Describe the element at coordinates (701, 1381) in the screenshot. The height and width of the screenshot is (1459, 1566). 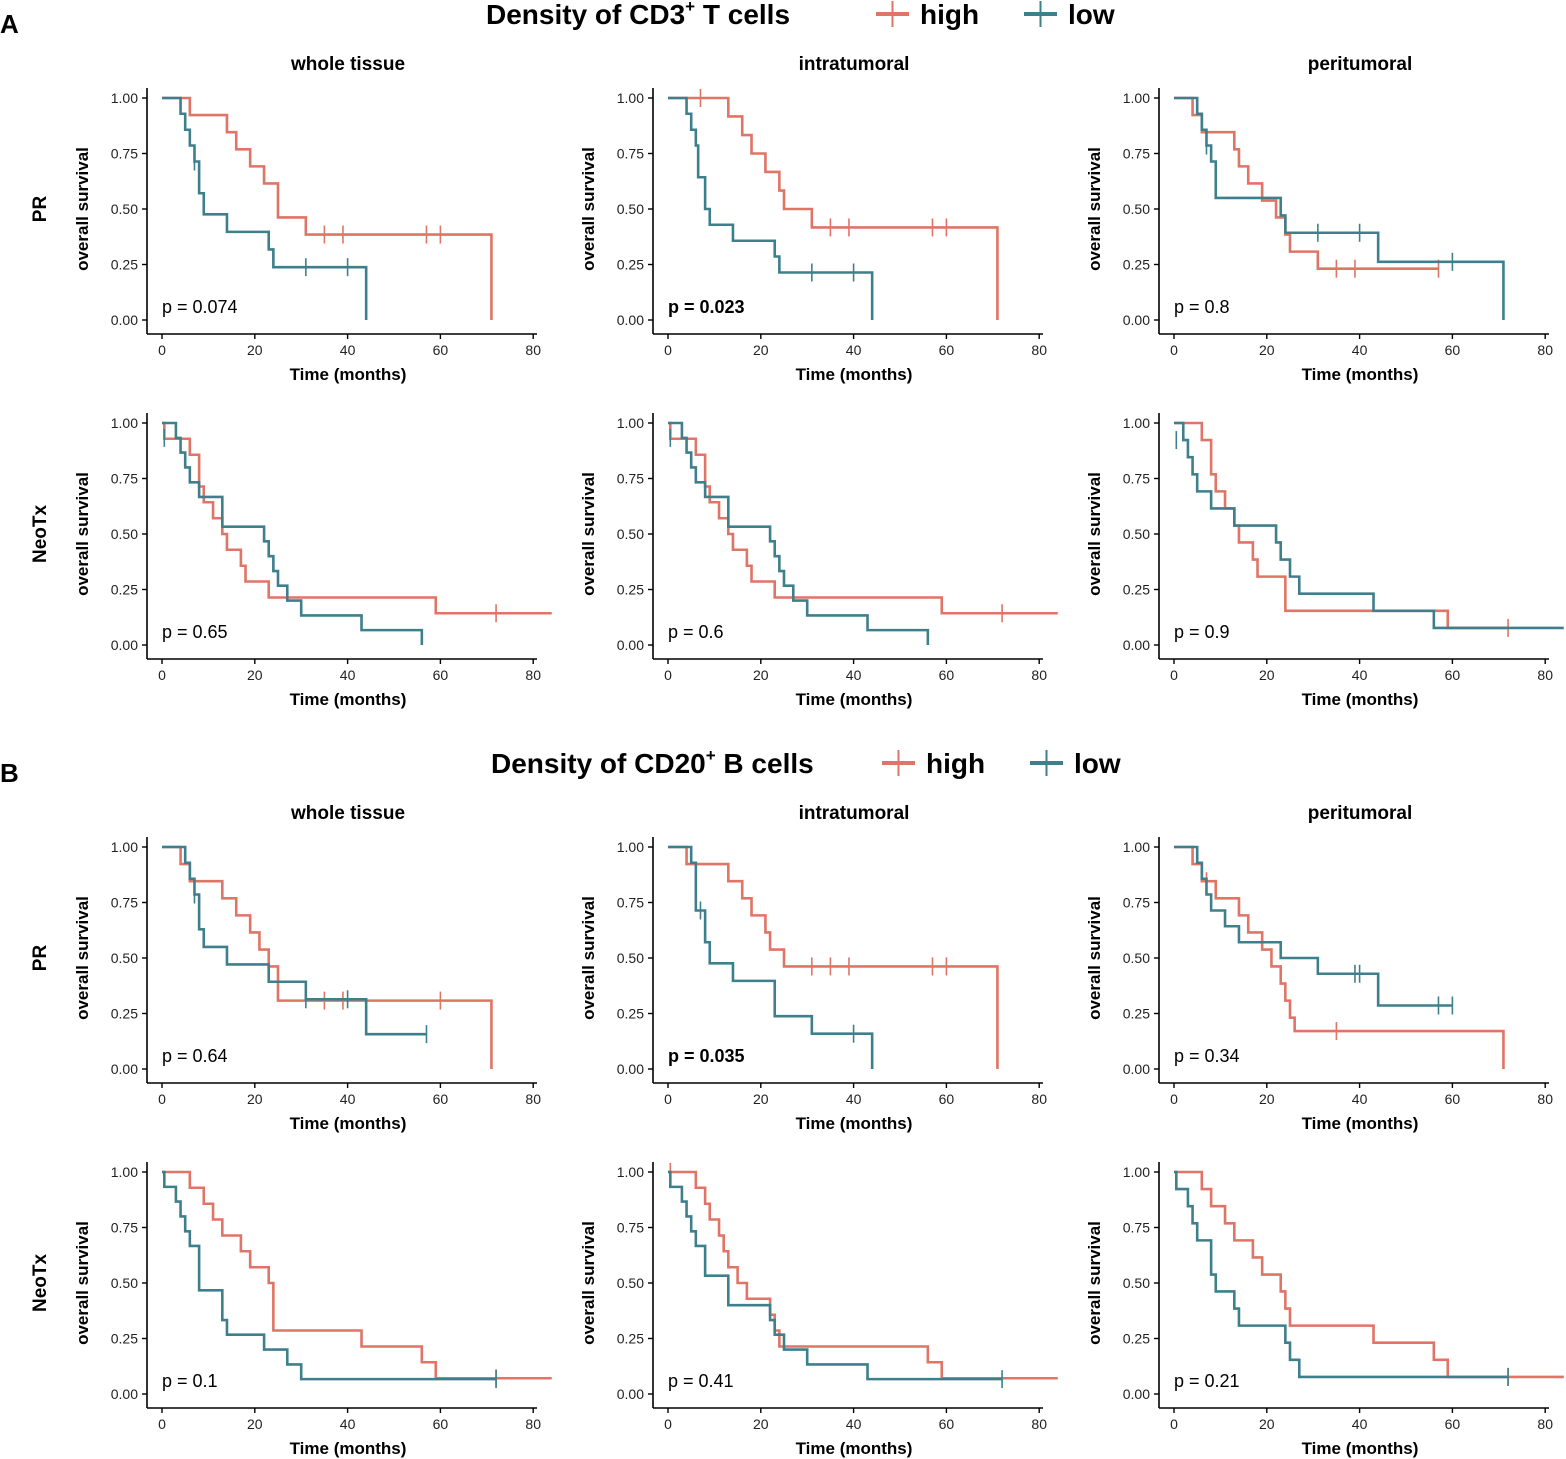
I see `p-value: p = 0.41` at that location.